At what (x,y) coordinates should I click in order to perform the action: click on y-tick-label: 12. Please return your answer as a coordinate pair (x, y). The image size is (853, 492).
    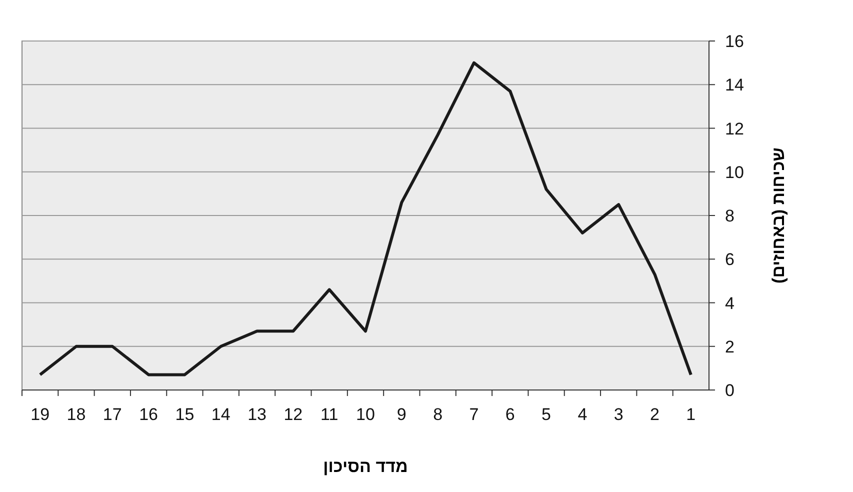
    Looking at the image, I should click on (734, 128).